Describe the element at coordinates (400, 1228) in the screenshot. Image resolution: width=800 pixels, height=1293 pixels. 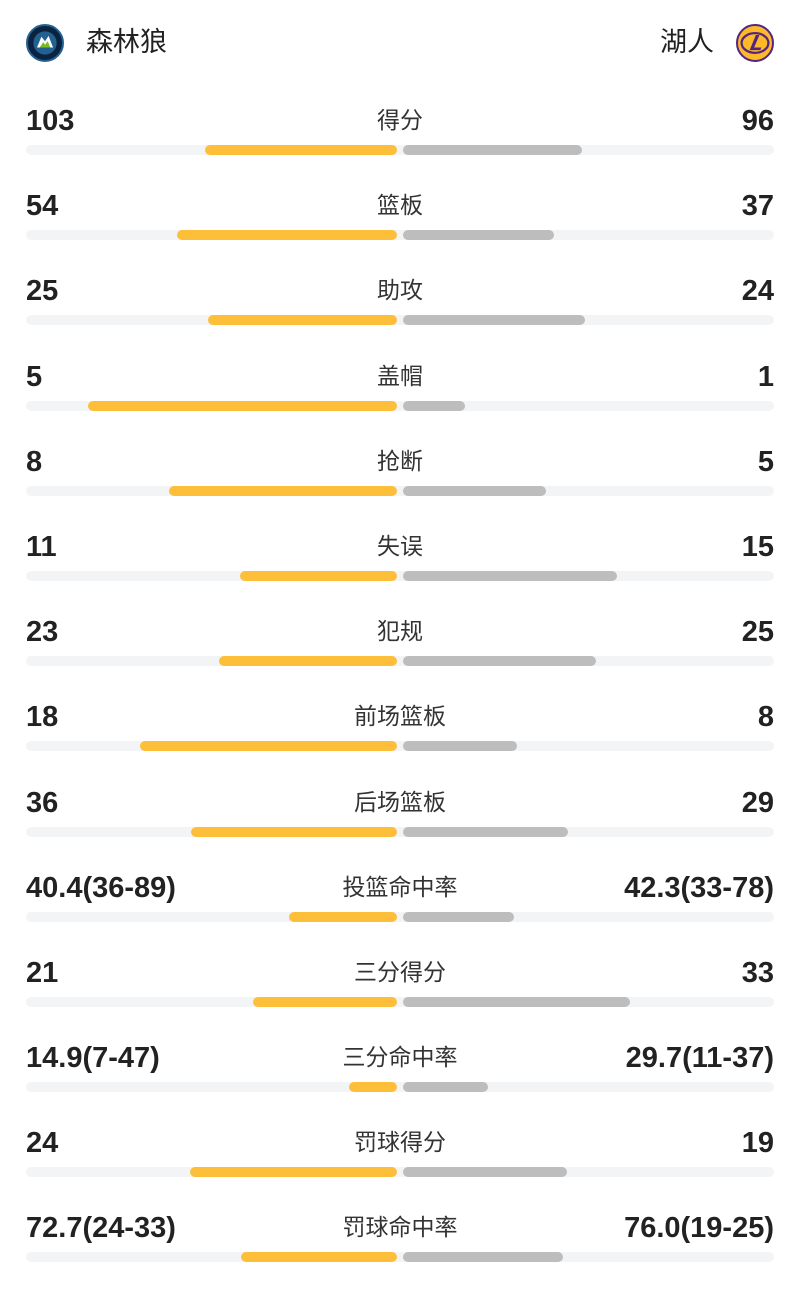
I see `stat-label: 罚球命中率` at that location.